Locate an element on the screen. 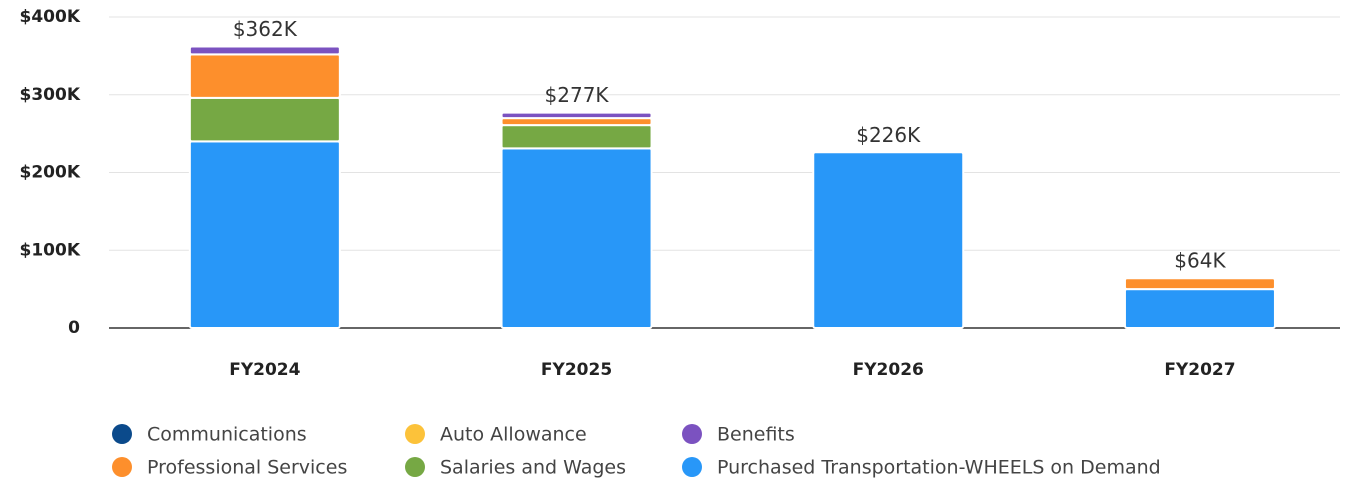  y-tick-label: $200K is located at coordinates (50, 173).